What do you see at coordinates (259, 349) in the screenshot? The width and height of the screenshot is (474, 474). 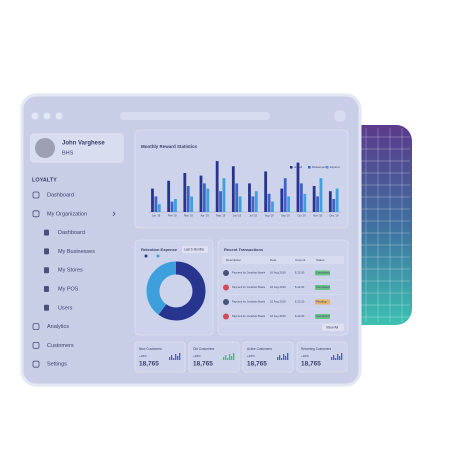 I see `stat-label: Active Customers` at bounding box center [259, 349].